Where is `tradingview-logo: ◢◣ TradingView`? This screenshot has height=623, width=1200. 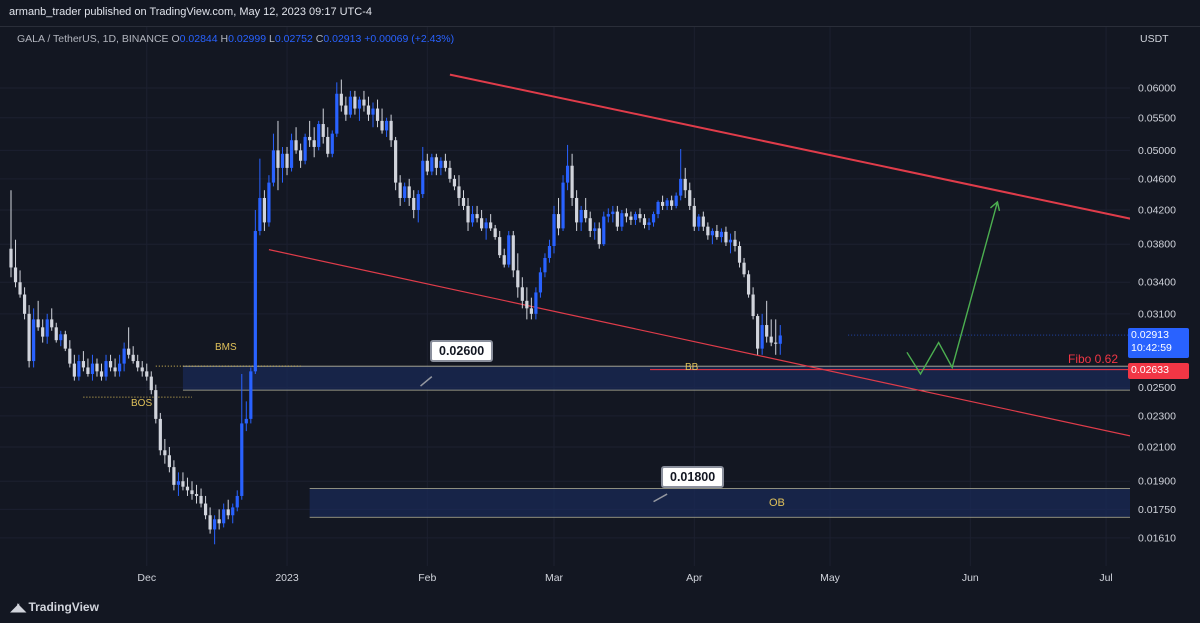
tradingview-logo: ◢◣ TradingView is located at coordinates (54, 607).